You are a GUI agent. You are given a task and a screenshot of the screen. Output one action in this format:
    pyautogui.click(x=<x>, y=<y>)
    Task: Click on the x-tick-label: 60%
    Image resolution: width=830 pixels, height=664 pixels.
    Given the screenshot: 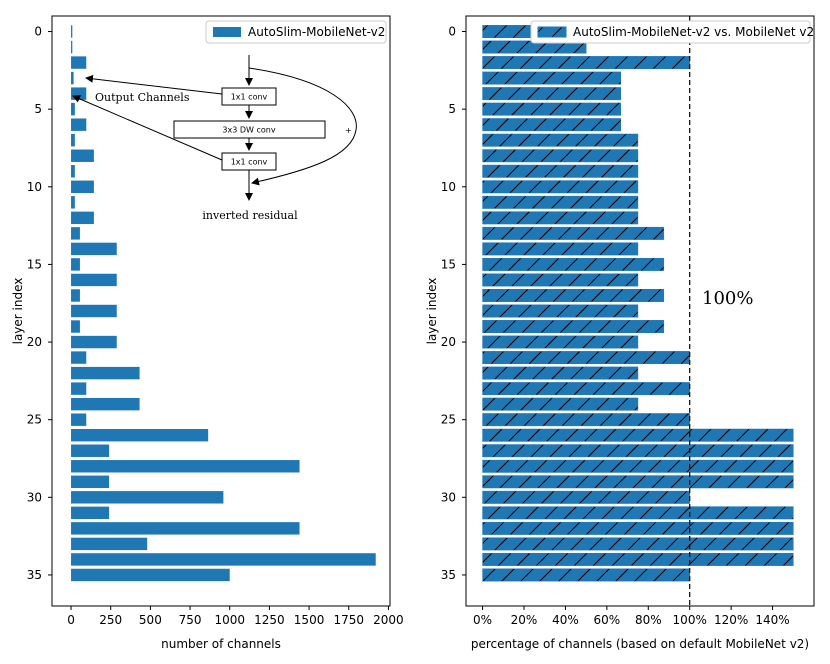 What is the action you would take?
    pyautogui.click(x=607, y=620)
    